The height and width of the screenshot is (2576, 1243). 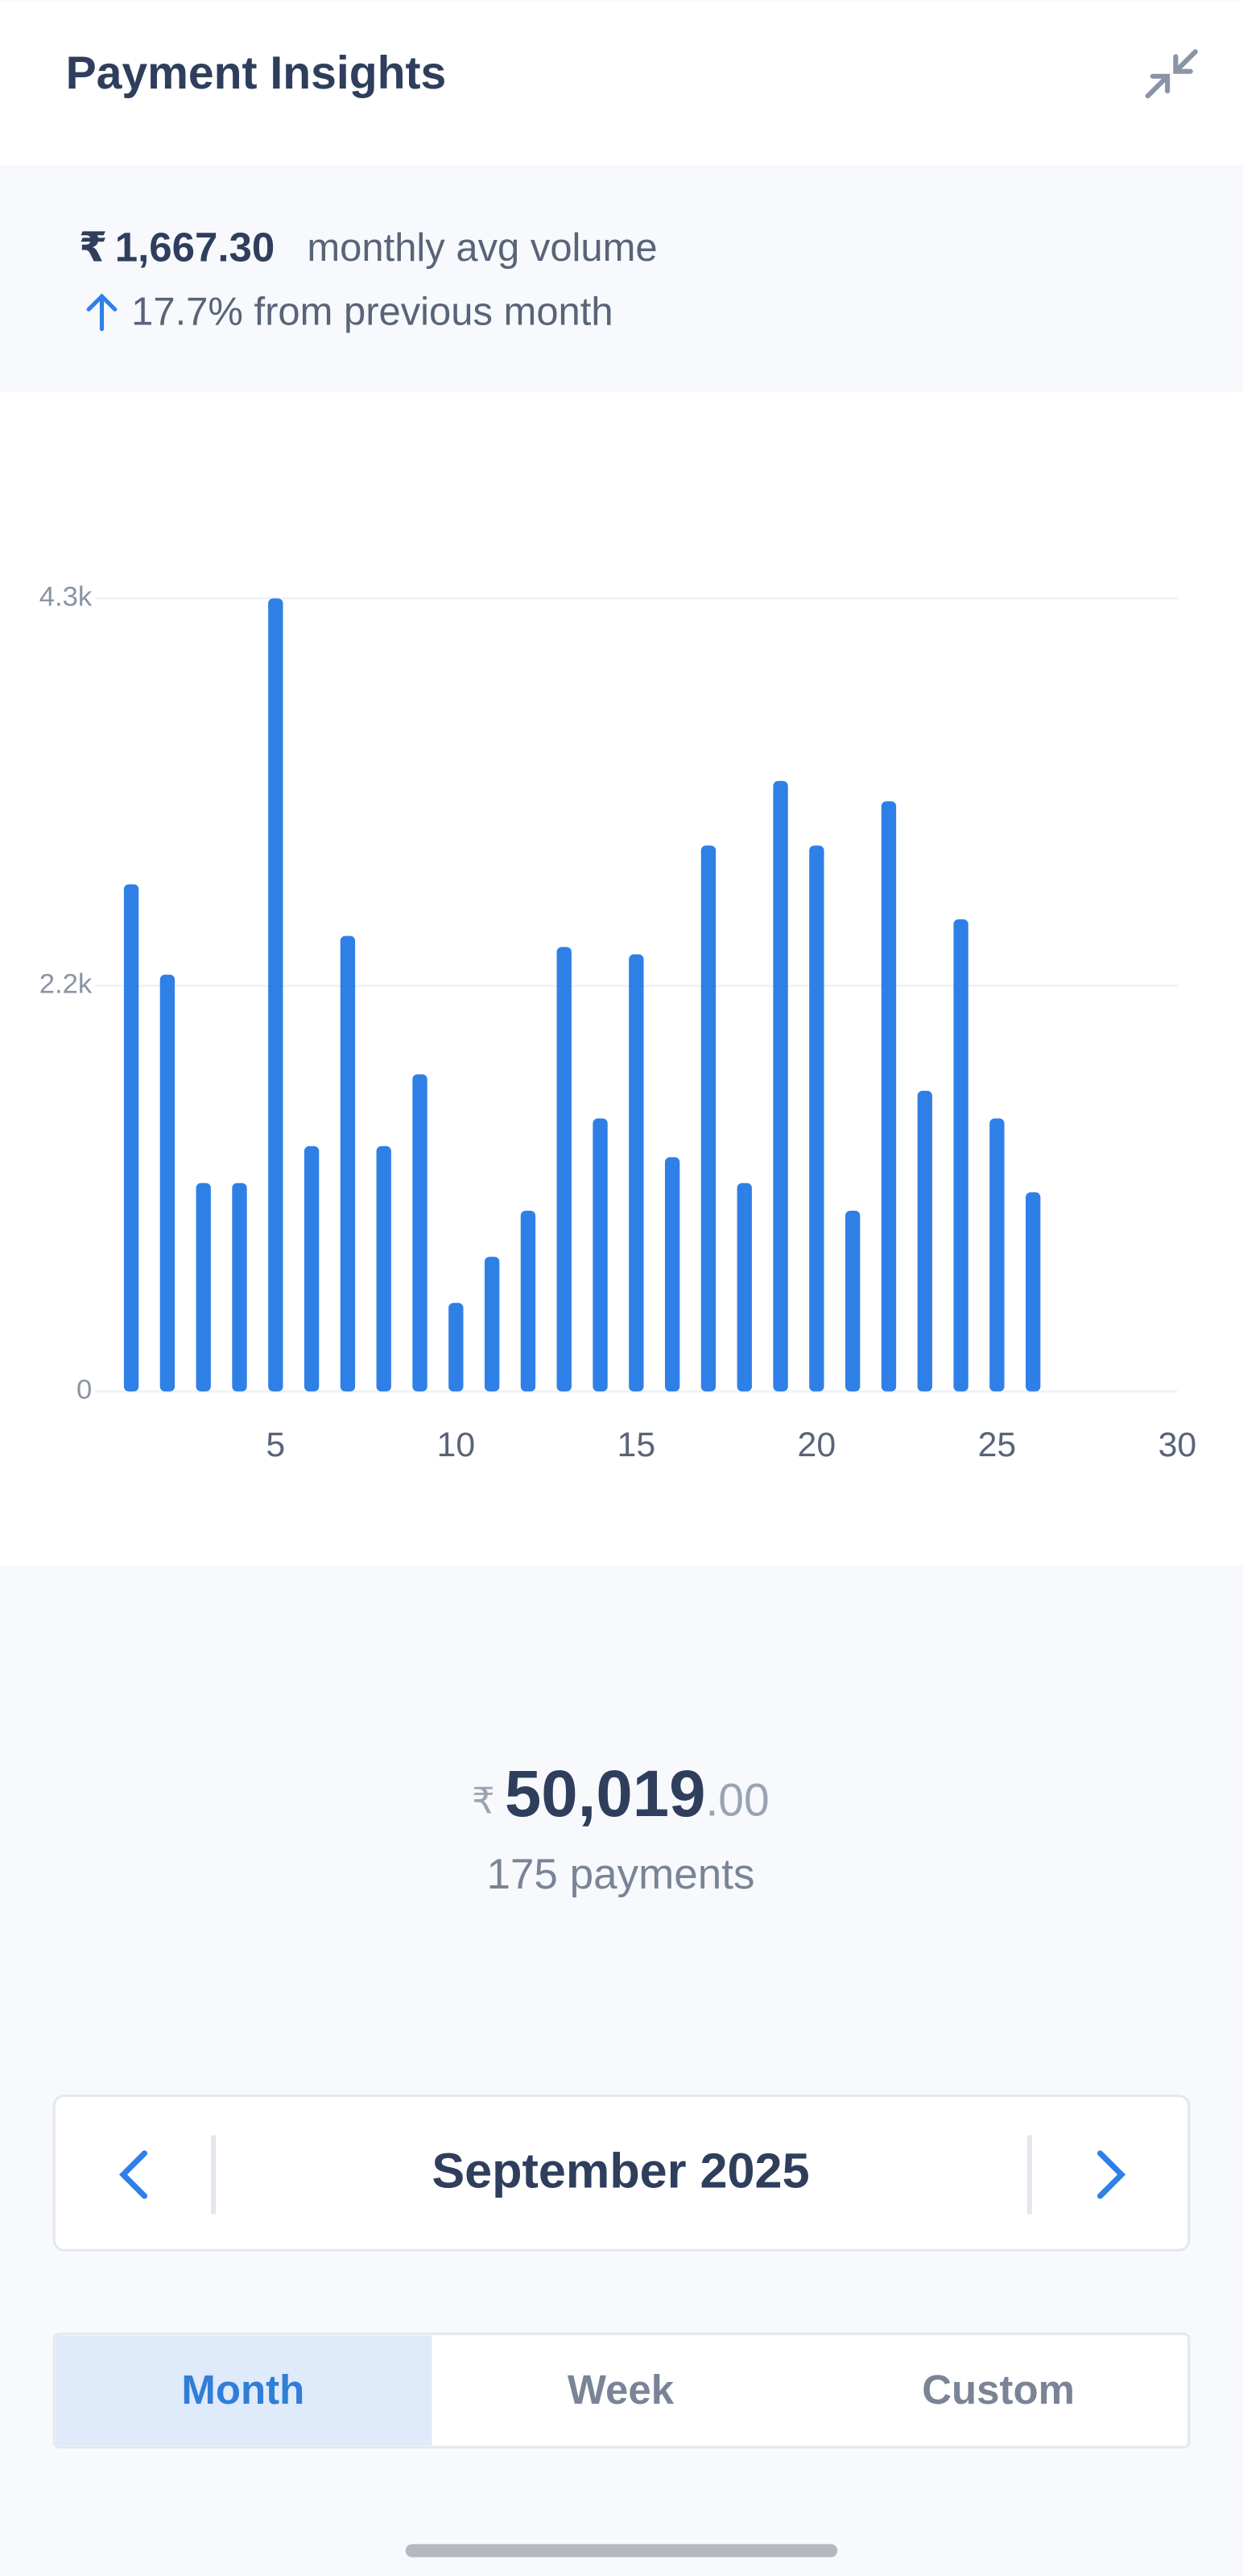 What do you see at coordinates (66, 984) in the screenshot?
I see `y-tick-label: 2.2k` at bounding box center [66, 984].